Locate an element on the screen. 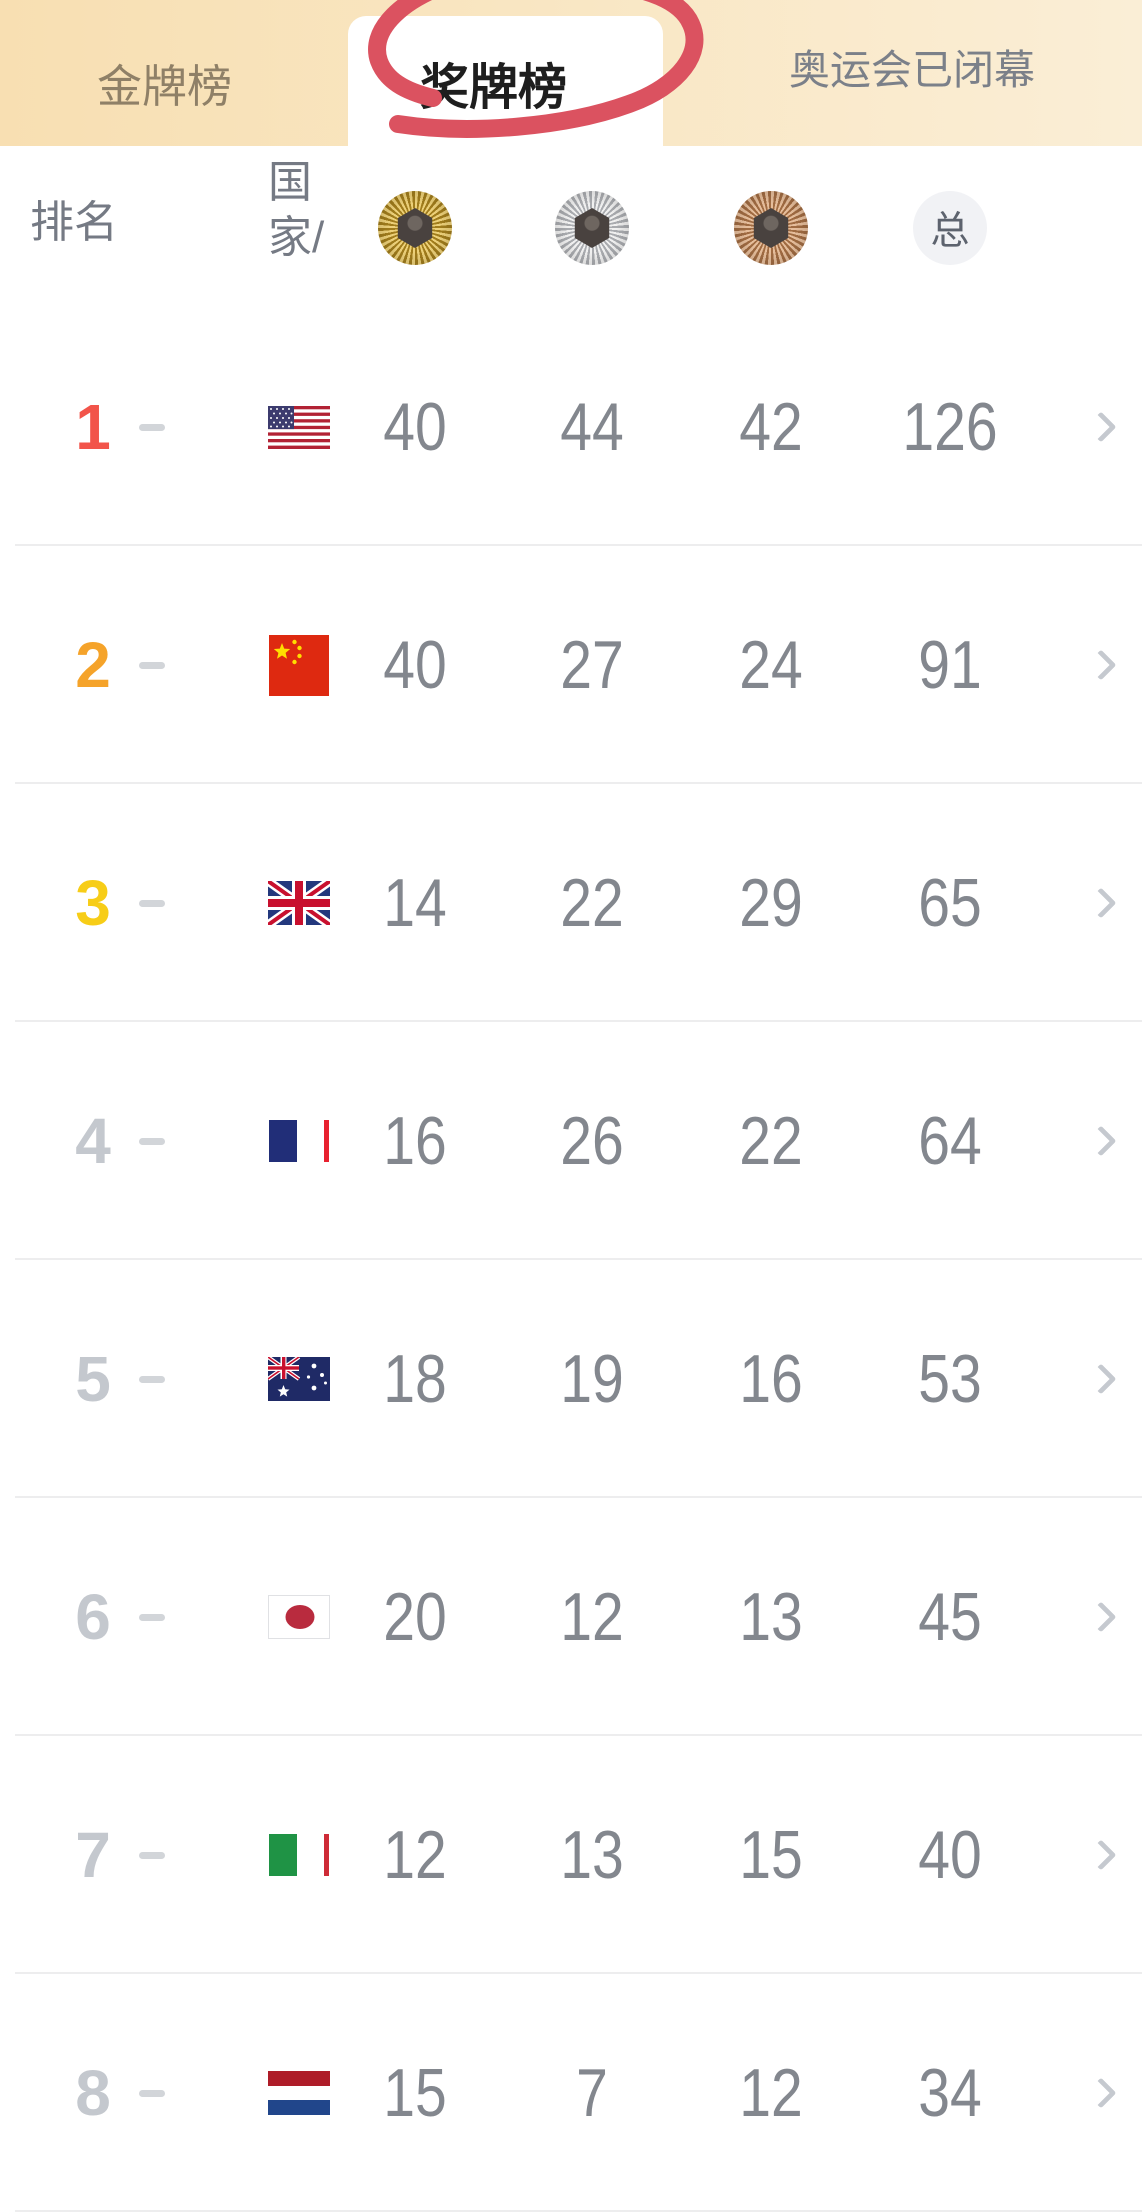  table-row-usa: 1 is located at coordinates (571, 427).